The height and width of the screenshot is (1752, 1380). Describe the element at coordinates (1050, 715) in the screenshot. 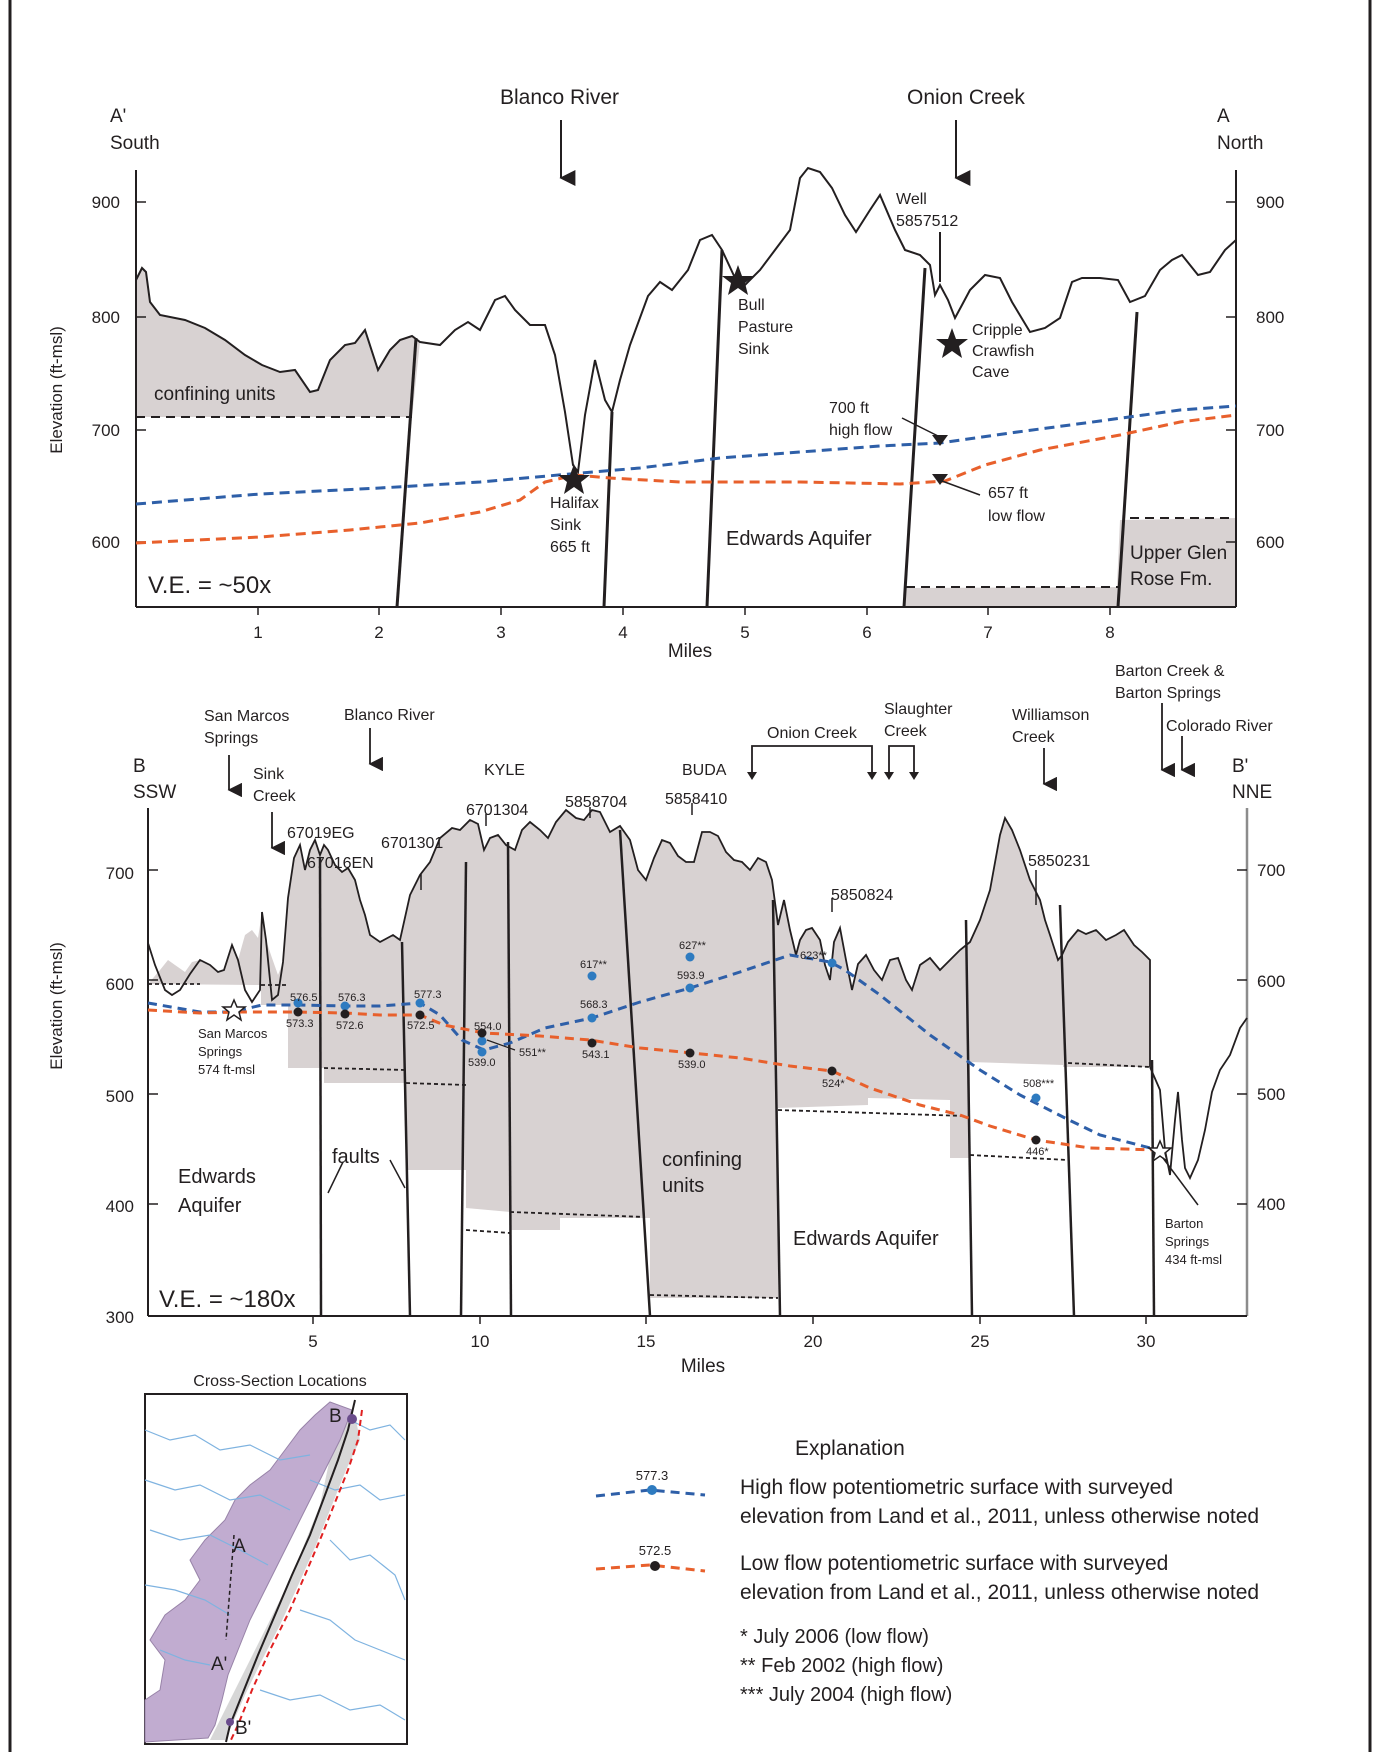

I see `williamson-creek-label-1: Williamson` at that location.